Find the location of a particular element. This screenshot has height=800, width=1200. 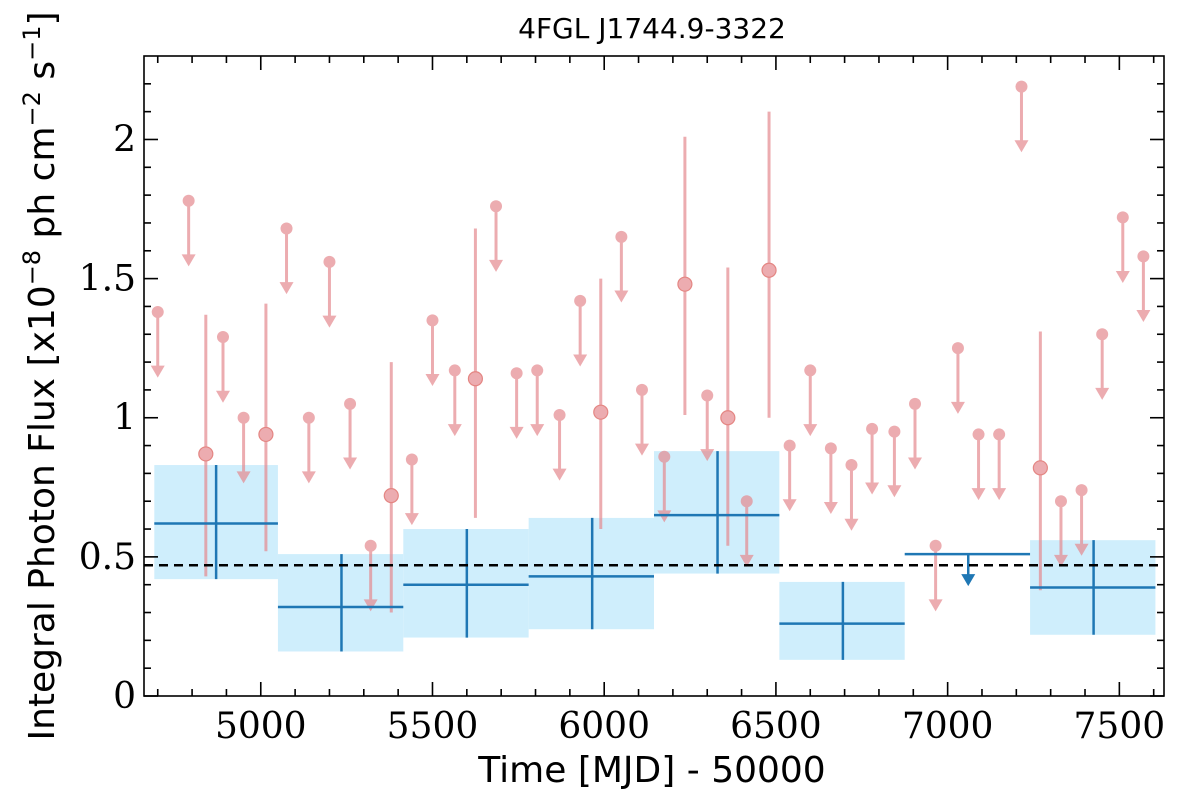

y-tick-label: 1.5 is located at coordinates (107, 279).